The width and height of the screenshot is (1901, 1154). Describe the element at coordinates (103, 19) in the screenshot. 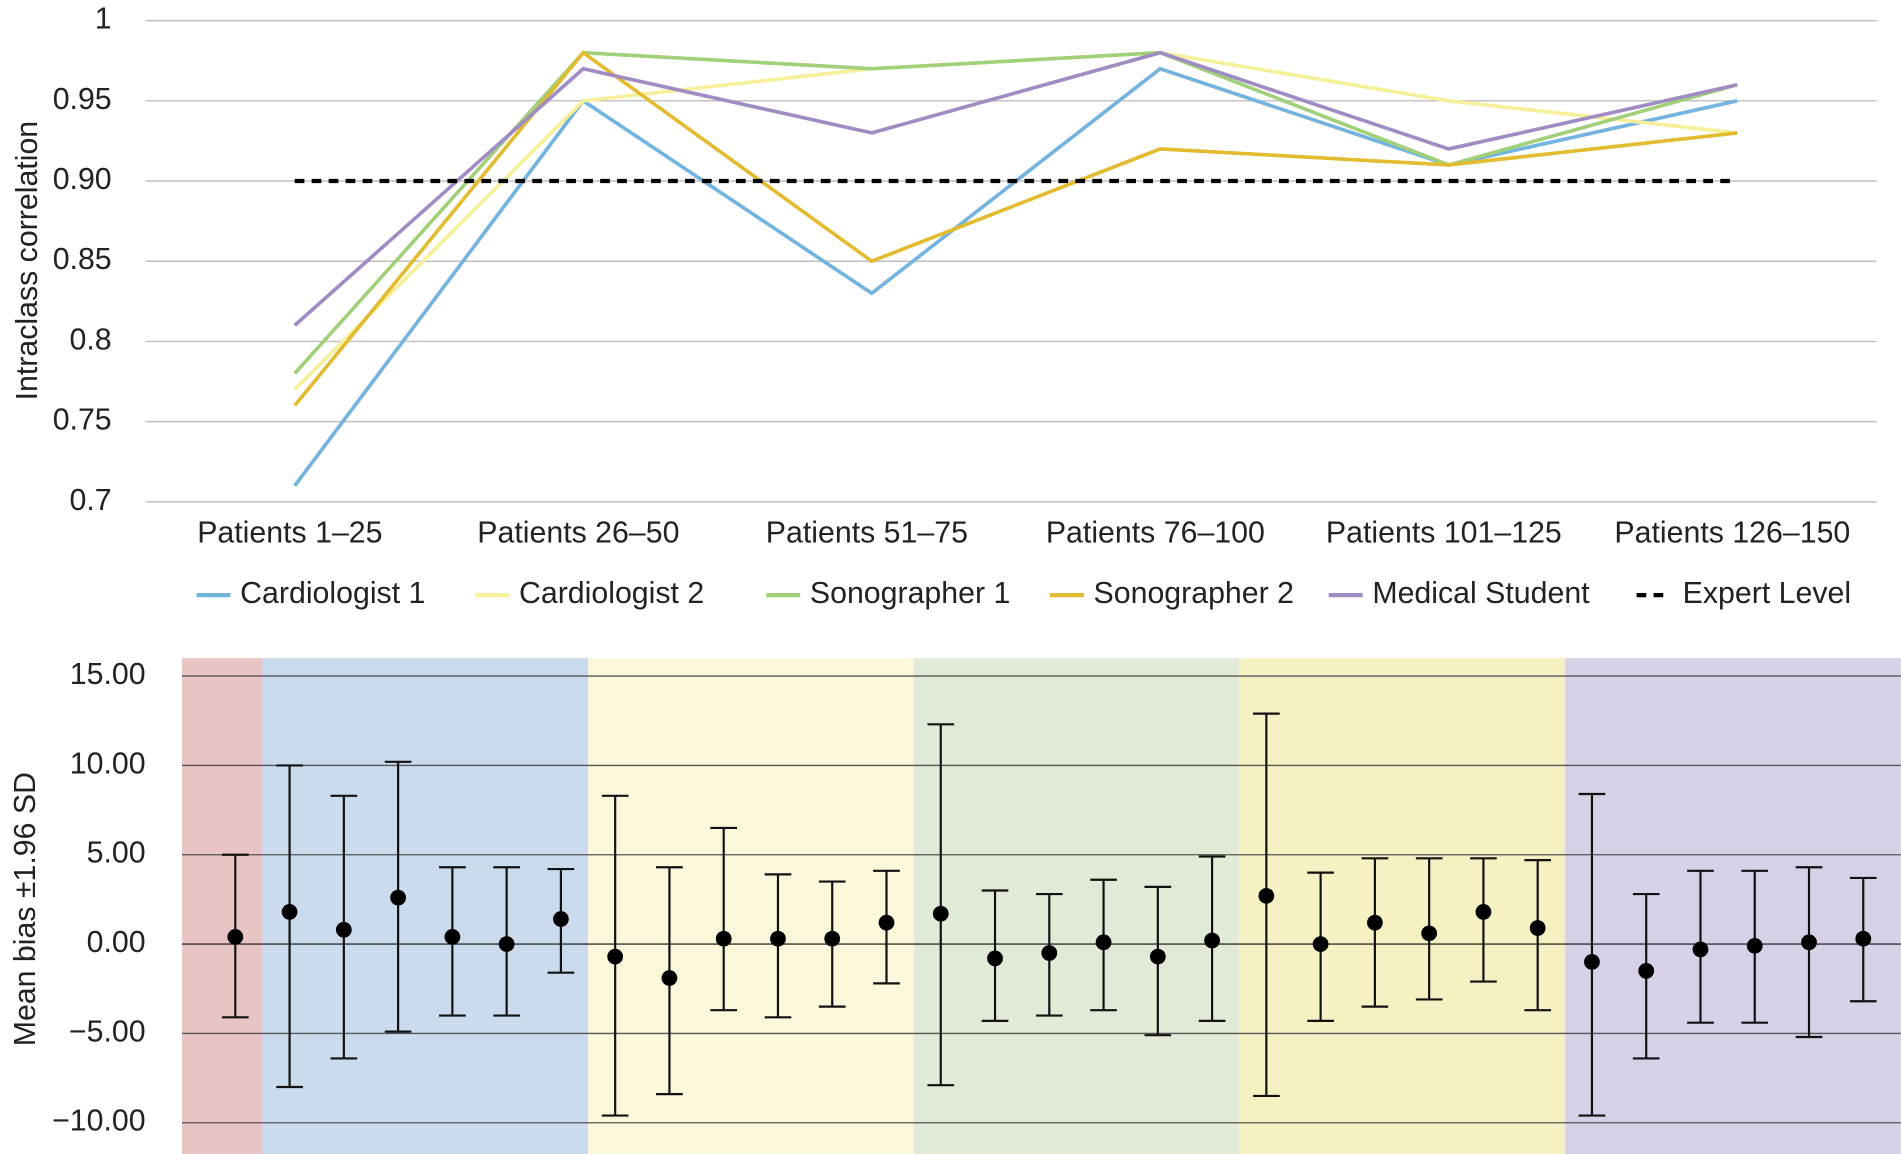

I see `y-tick-label: 1` at that location.